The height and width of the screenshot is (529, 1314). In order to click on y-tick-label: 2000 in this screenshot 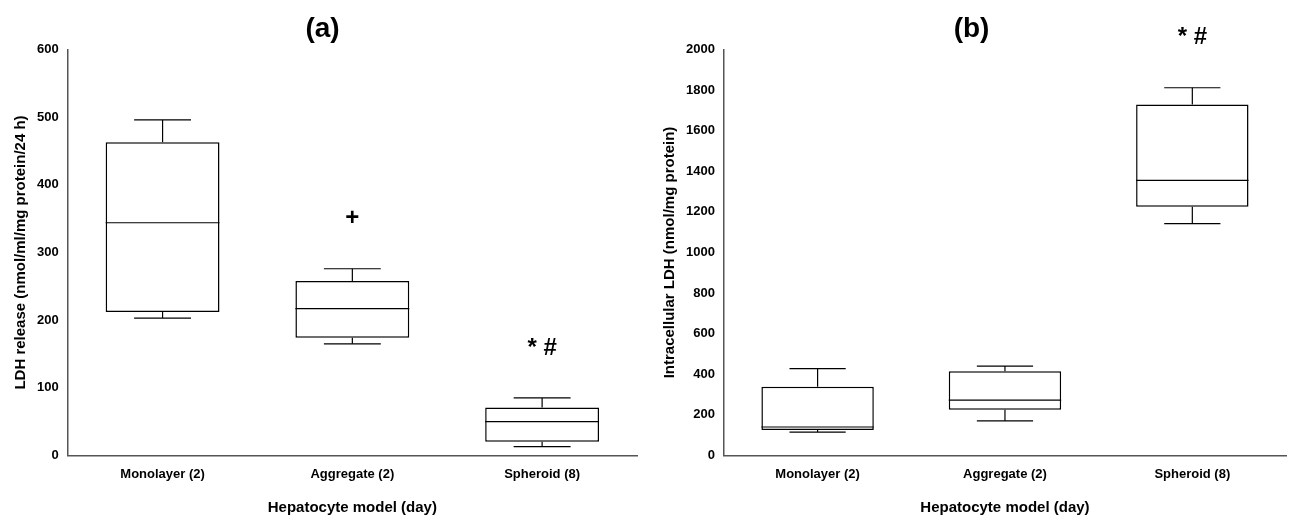, I will do `click(700, 49)`.